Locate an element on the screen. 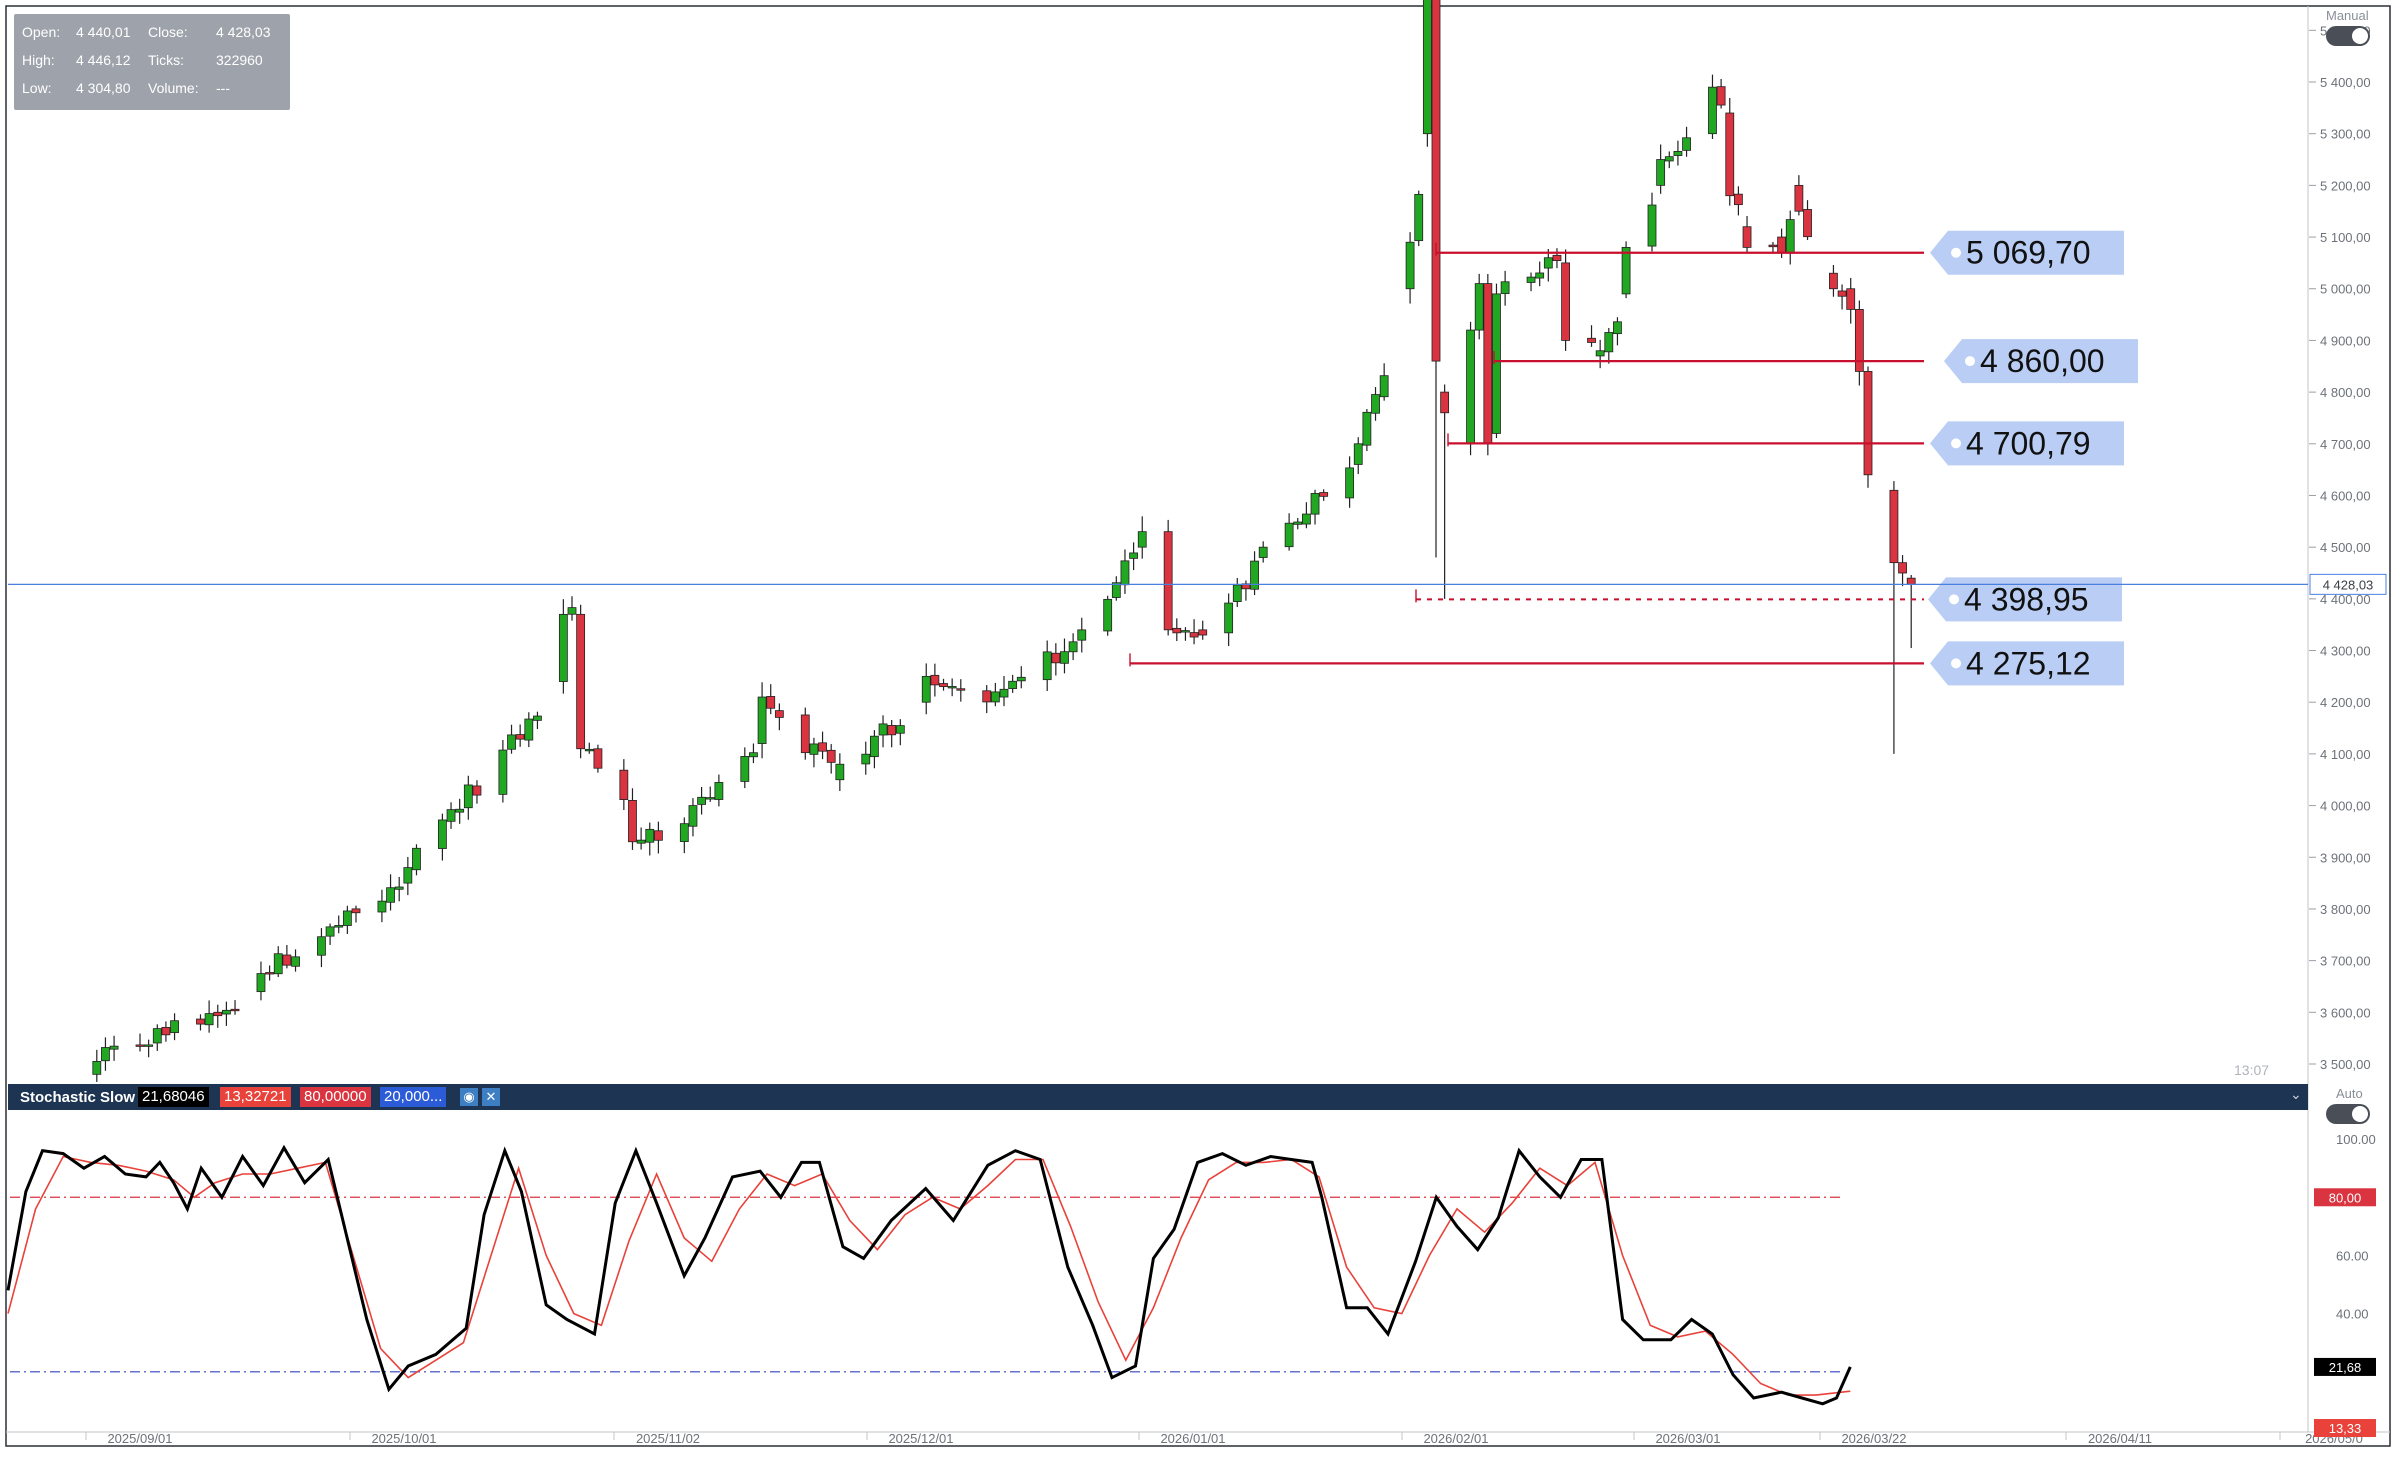 Image resolution: width=2396 pixels, height=1458 pixels. indicator-mode-label: Auto is located at coordinates (2349, 1093).